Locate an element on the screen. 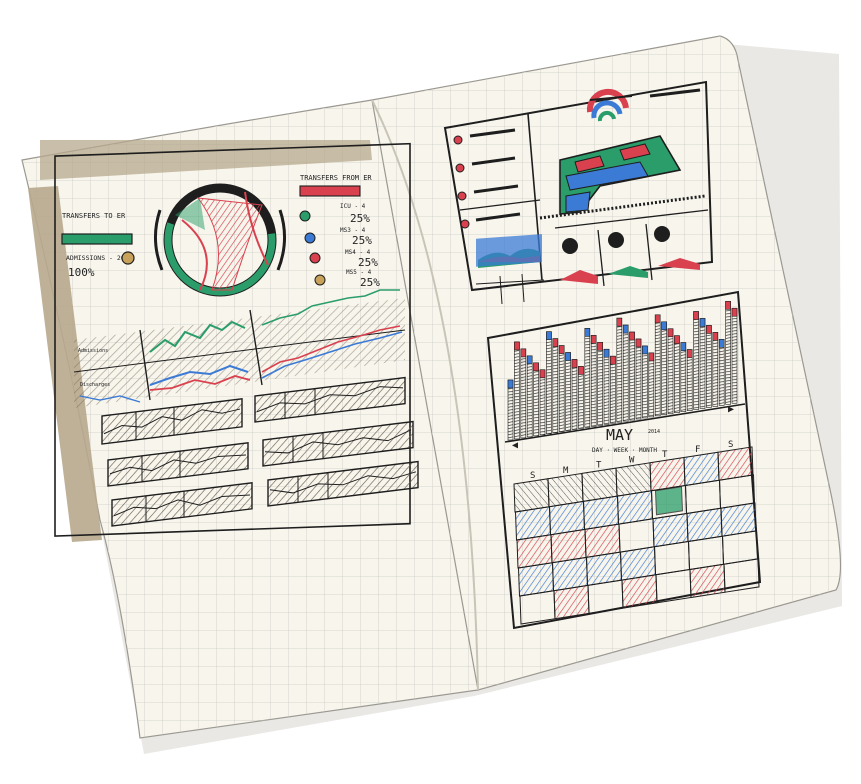 This screenshot has width=861, height=784. transfers-from-er-bar is located at coordinates (330, 191).